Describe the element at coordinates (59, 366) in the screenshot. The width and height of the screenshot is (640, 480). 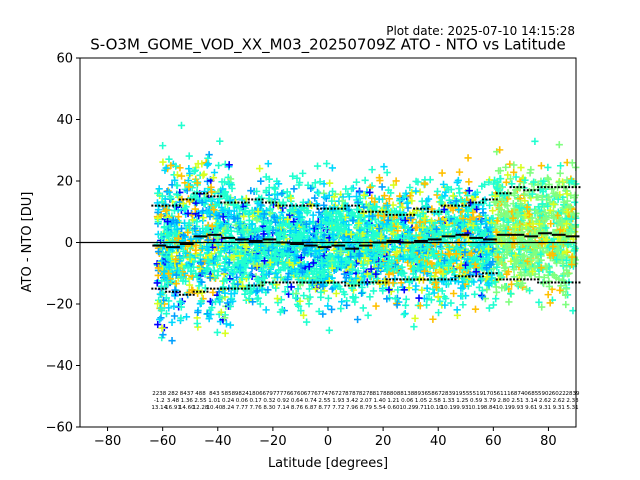
I see `y-tick-label: −40` at that location.